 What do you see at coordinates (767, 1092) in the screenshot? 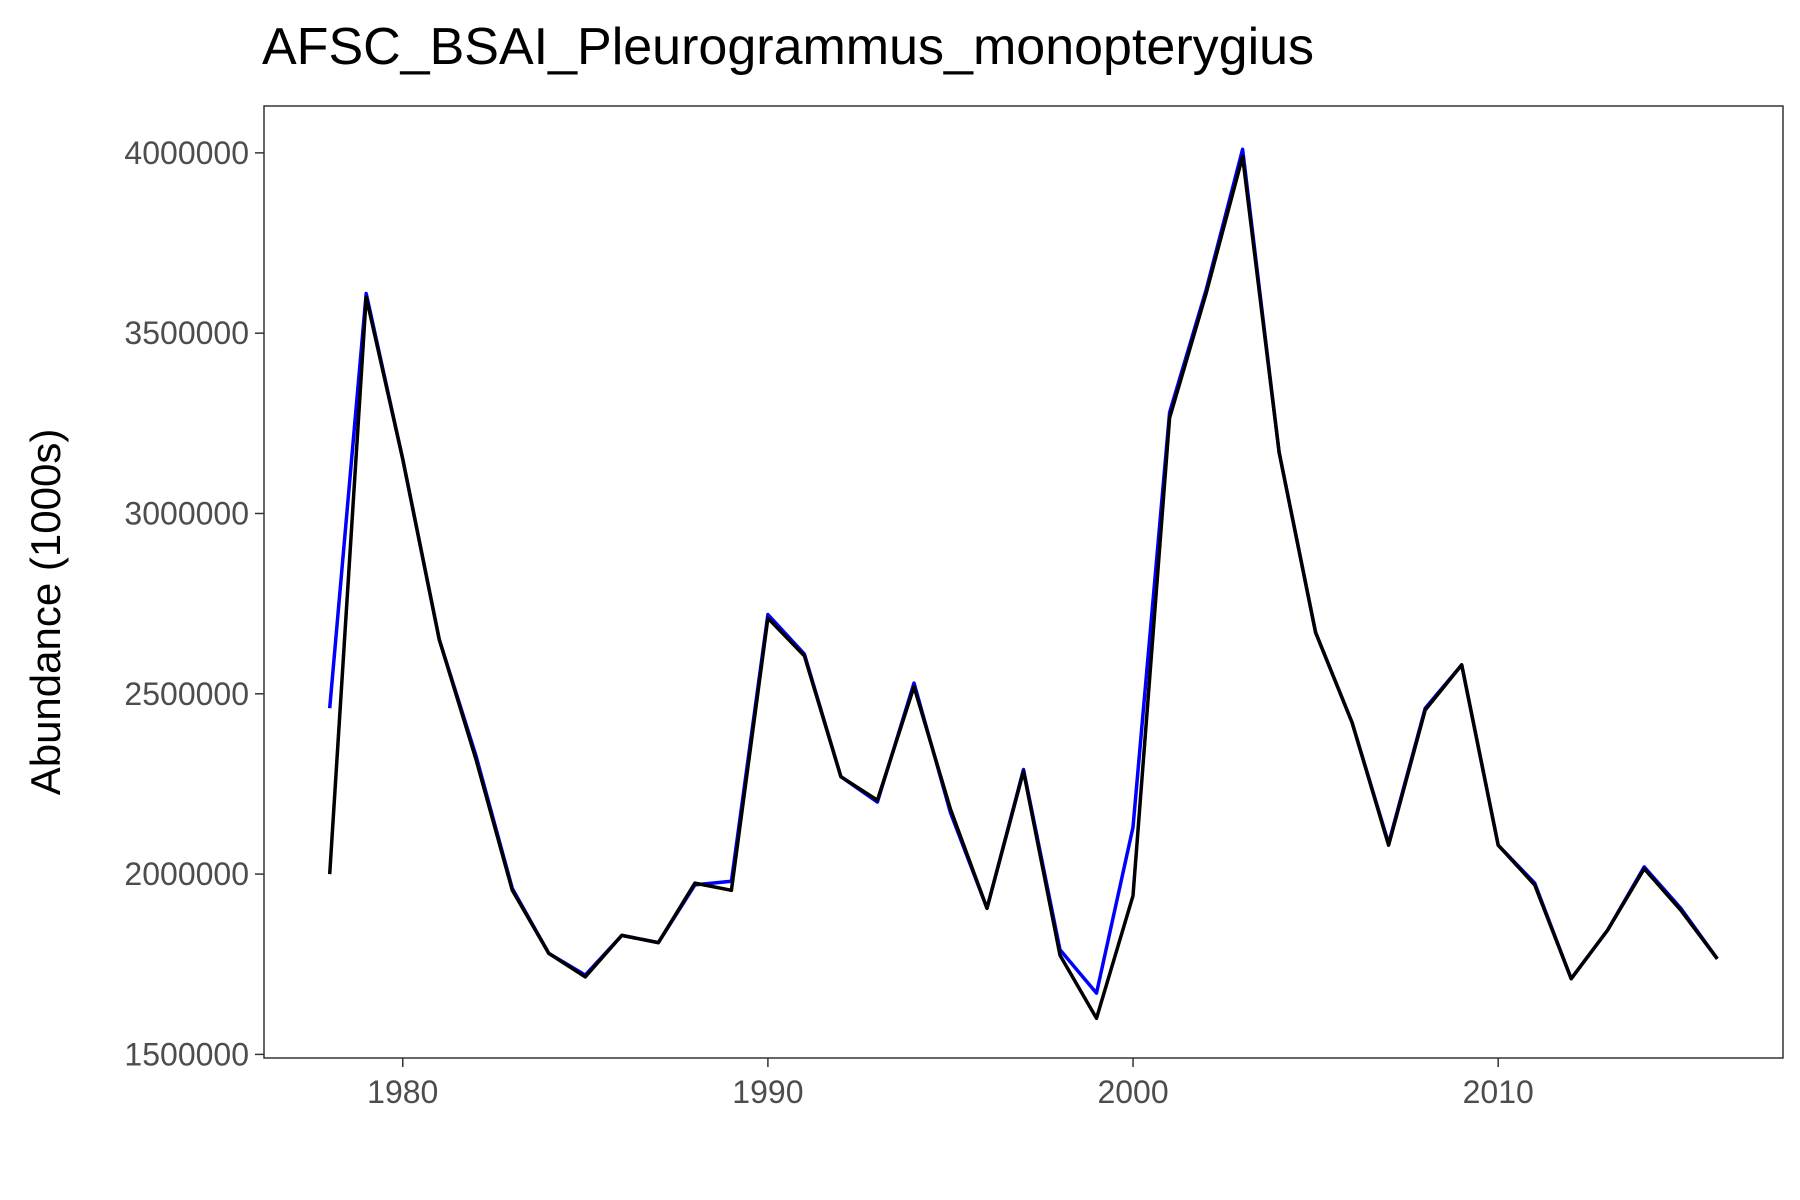
I see `x-tick-label: 1990` at bounding box center [767, 1092].